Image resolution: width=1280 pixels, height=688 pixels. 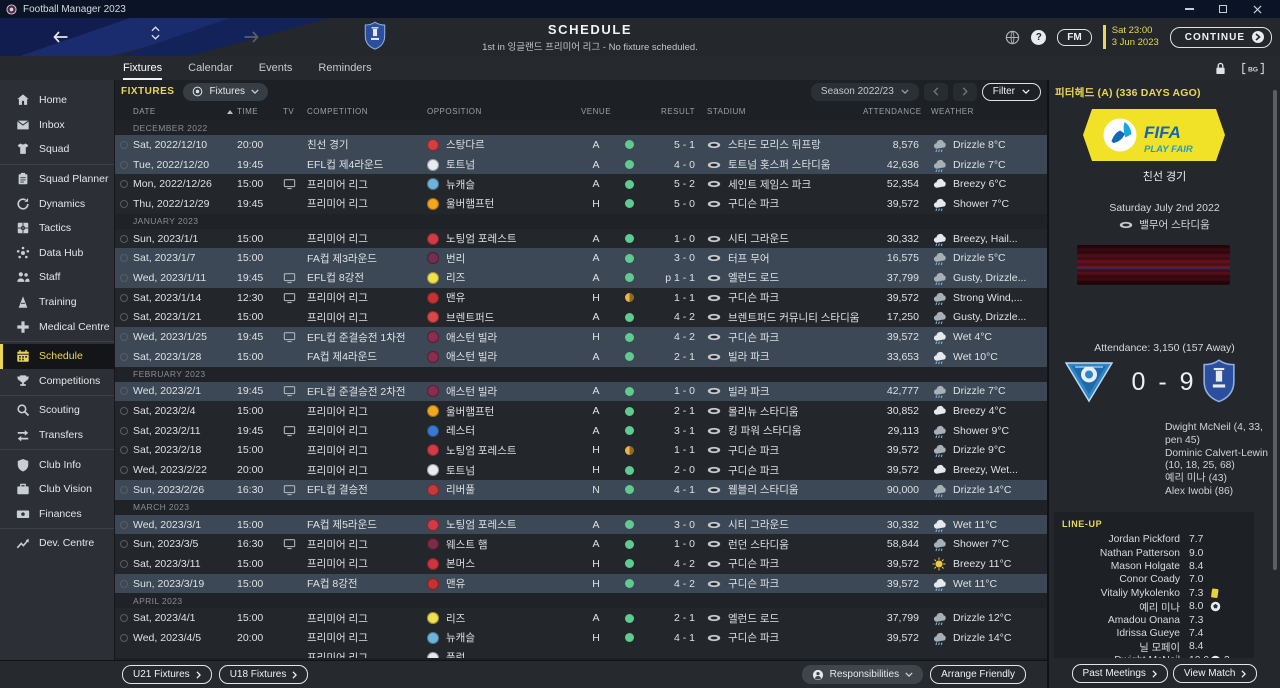 What do you see at coordinates (275, 68) in the screenshot?
I see `tab-events: Events` at bounding box center [275, 68].